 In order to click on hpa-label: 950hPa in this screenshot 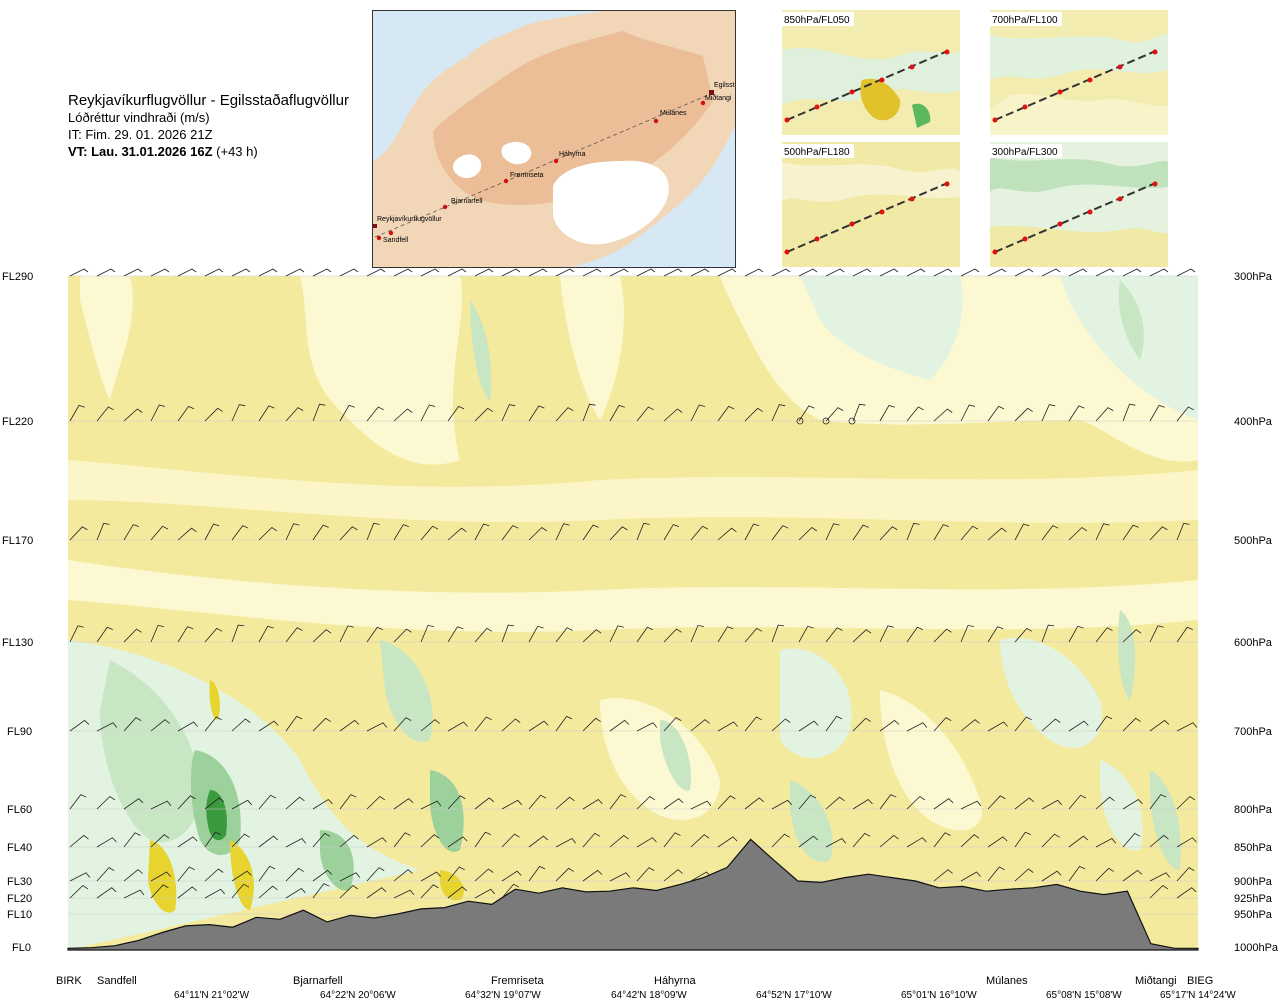, I will do `click(1253, 915)`.